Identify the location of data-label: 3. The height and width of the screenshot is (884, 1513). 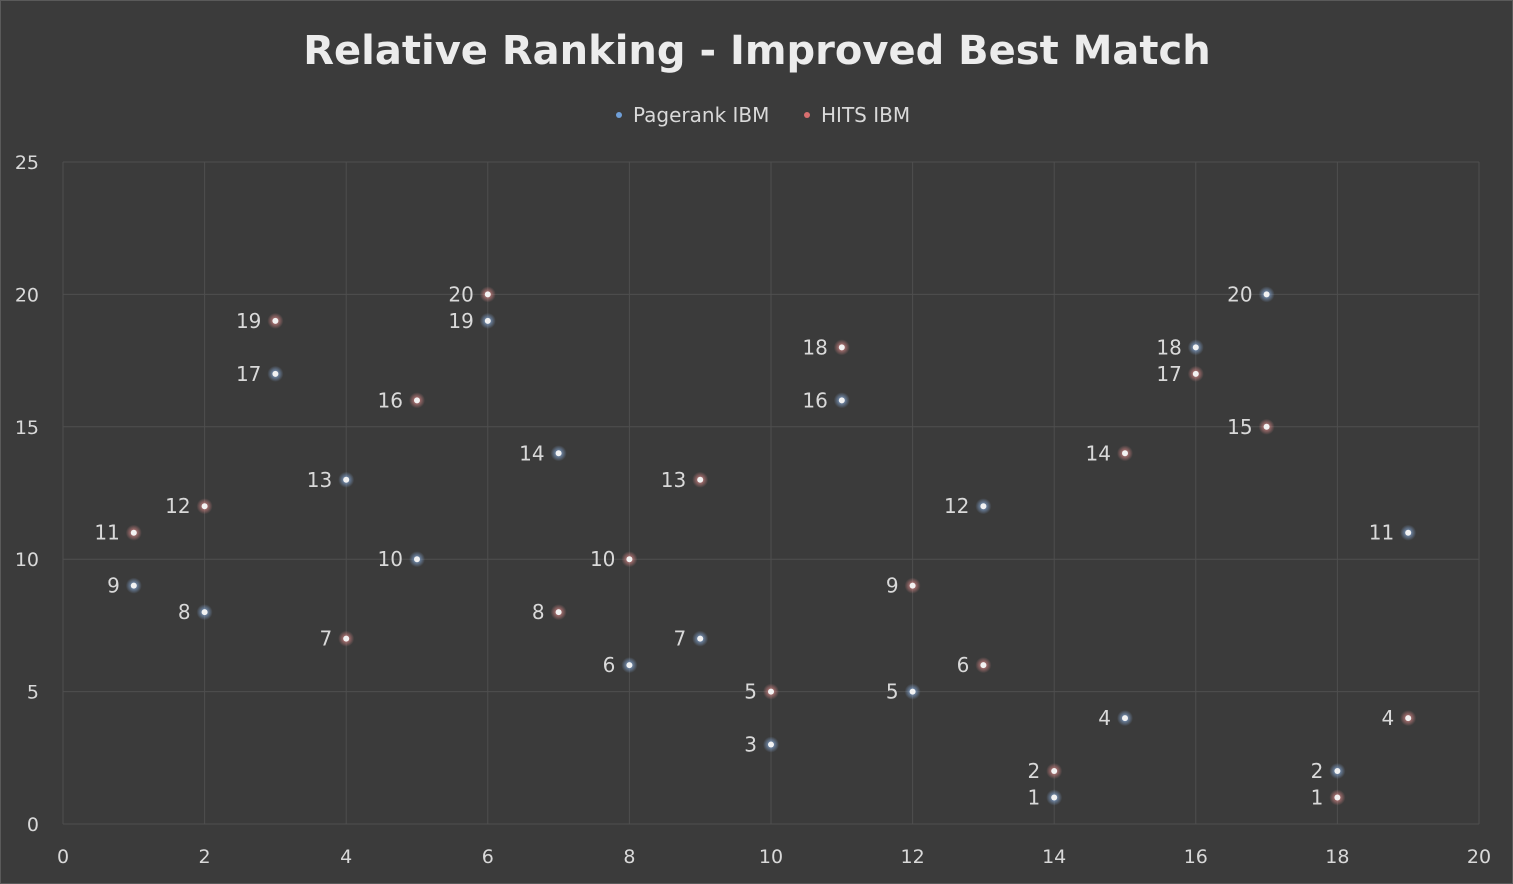
(750, 745).